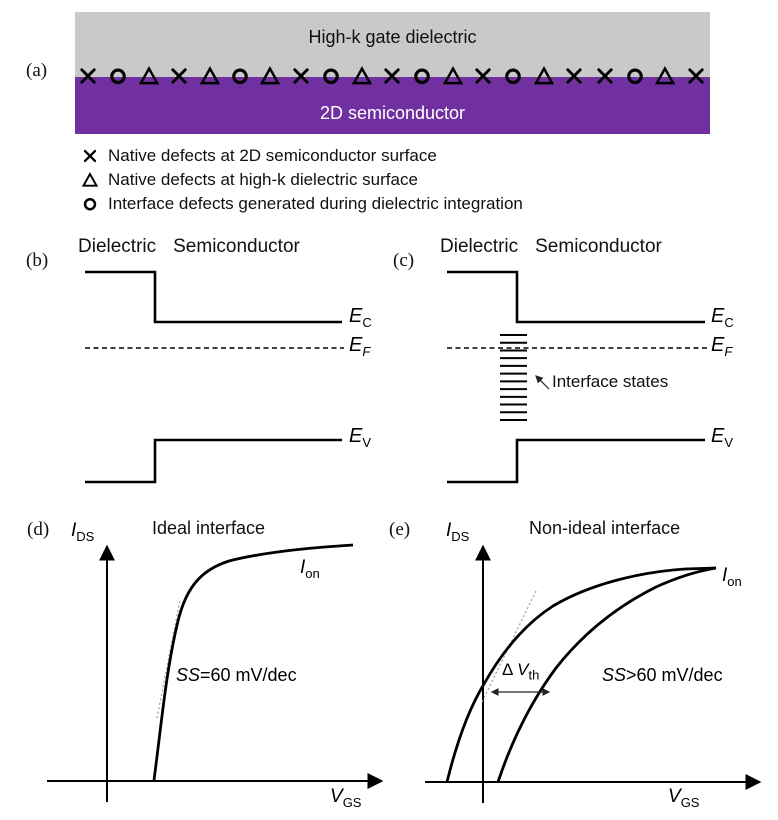 The image size is (778, 820). What do you see at coordinates (209, 528) in the screenshot?
I see `ideal-plot-title: Ideal interface` at bounding box center [209, 528].